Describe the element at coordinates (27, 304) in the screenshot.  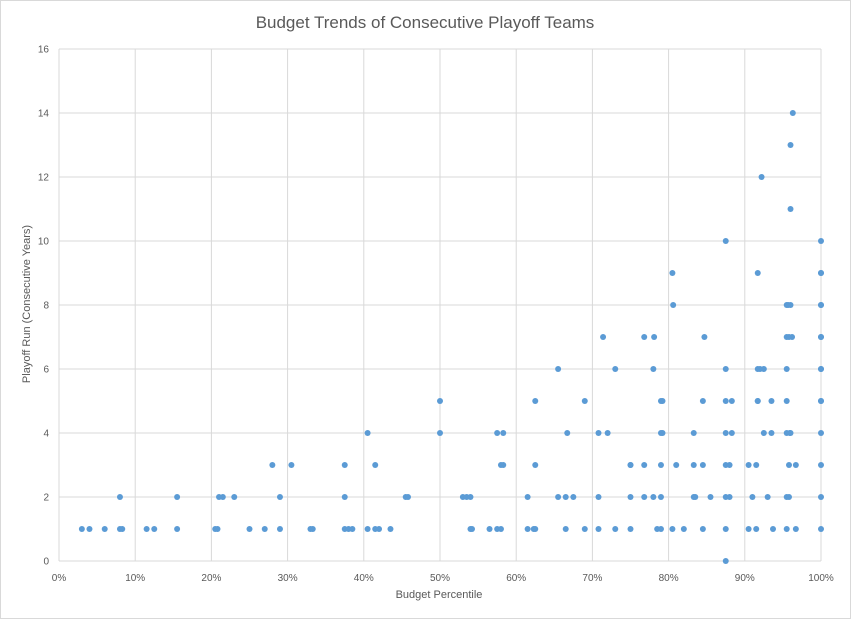
I see `y-axis-title: Playoff Run (Consecutive Years)` at that location.